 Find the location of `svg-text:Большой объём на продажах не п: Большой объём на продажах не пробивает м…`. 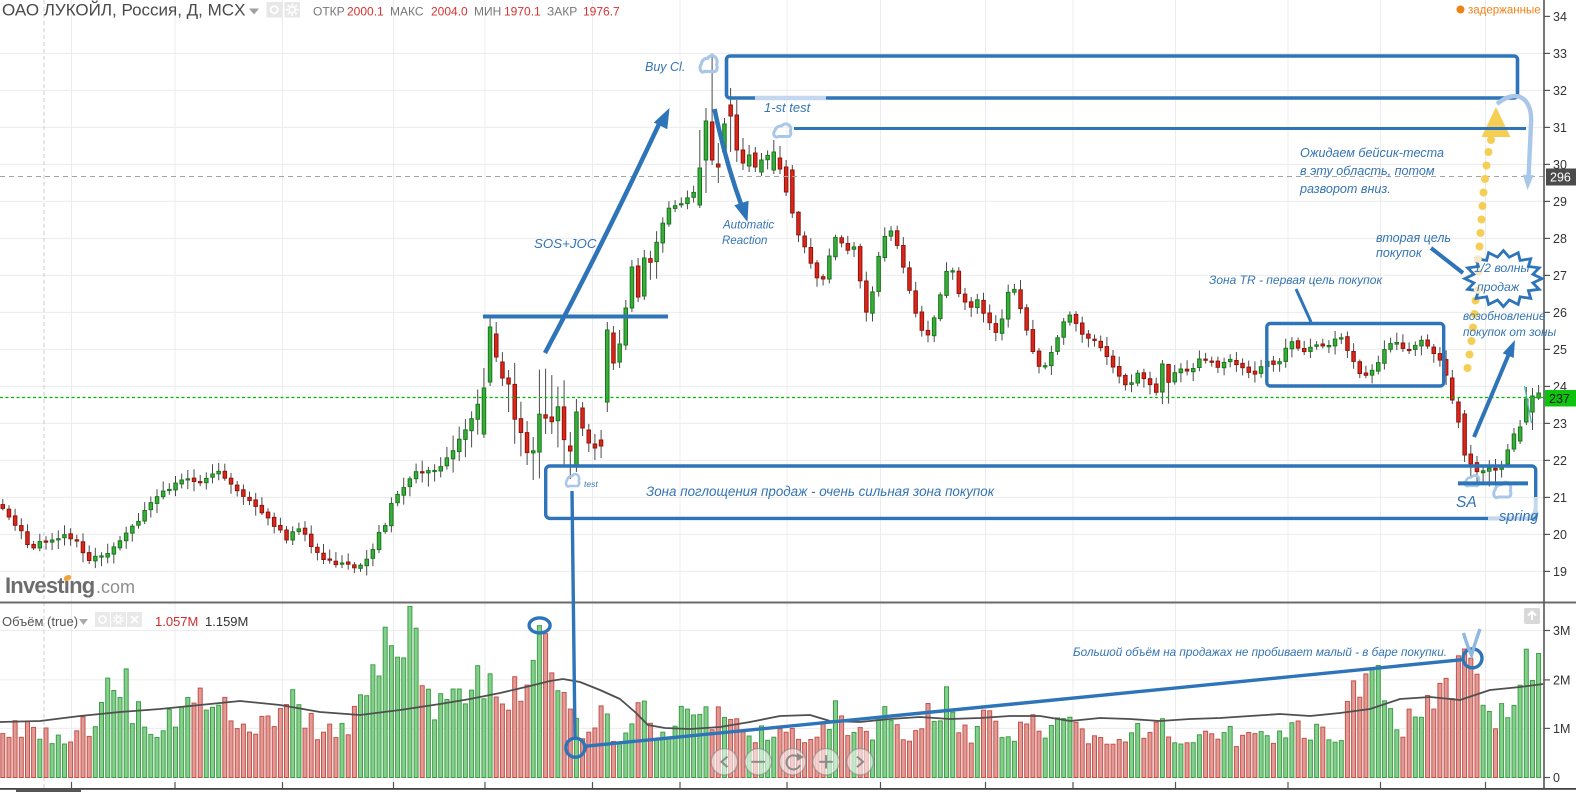

svg-text:Большой объём на продажах не п: Большой объём на продажах не пробивает м… is located at coordinates (1260, 652).